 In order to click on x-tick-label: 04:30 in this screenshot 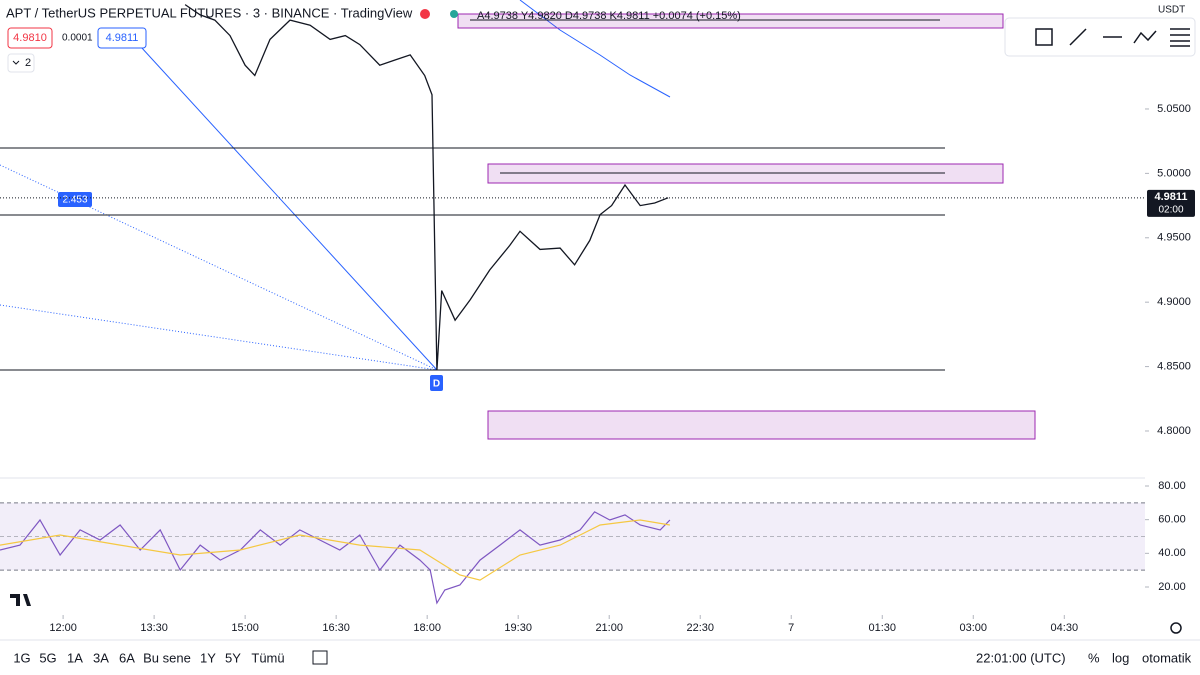, I will do `click(1065, 628)`.